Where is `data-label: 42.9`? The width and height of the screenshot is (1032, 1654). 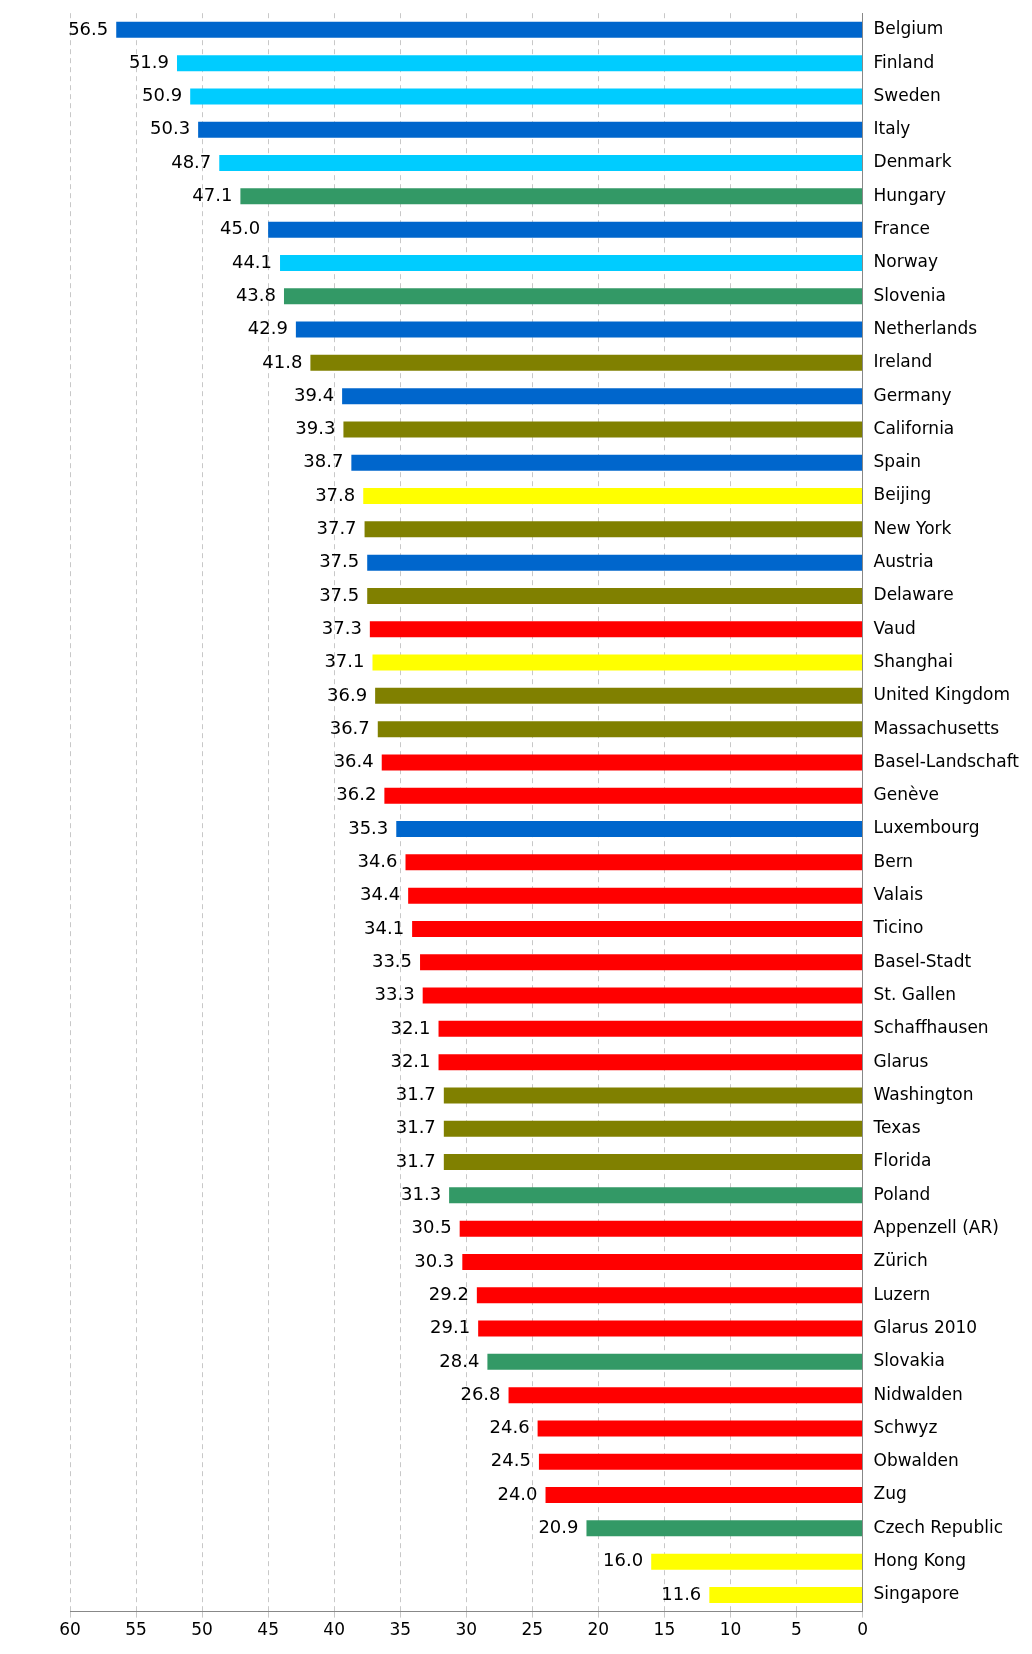 data-label: 42.9 is located at coordinates (267, 328).